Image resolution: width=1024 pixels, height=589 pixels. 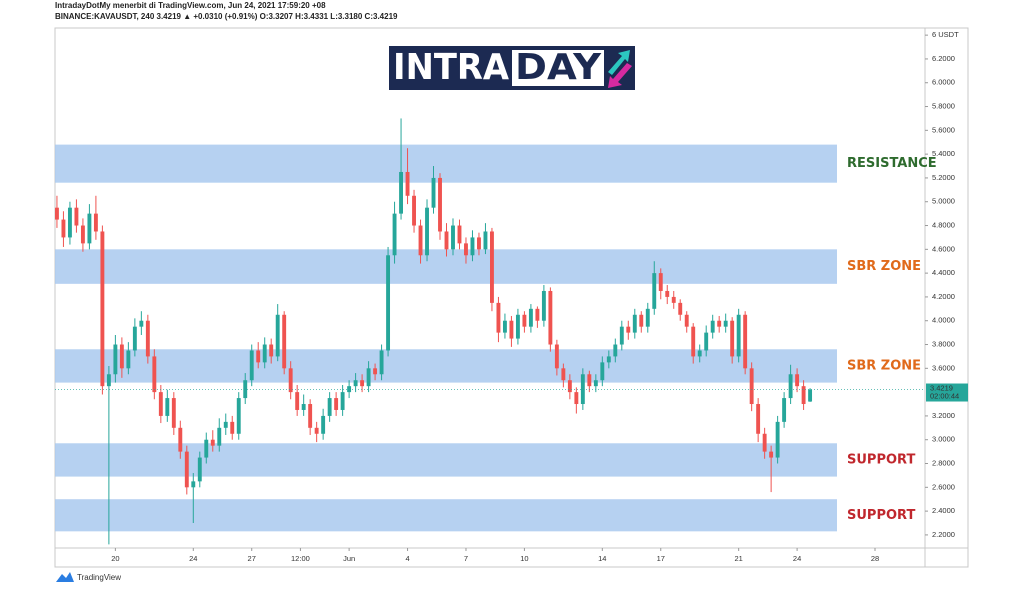 What do you see at coordinates (300, 558) in the screenshot?
I see `x-tick-label: 12:00` at bounding box center [300, 558].